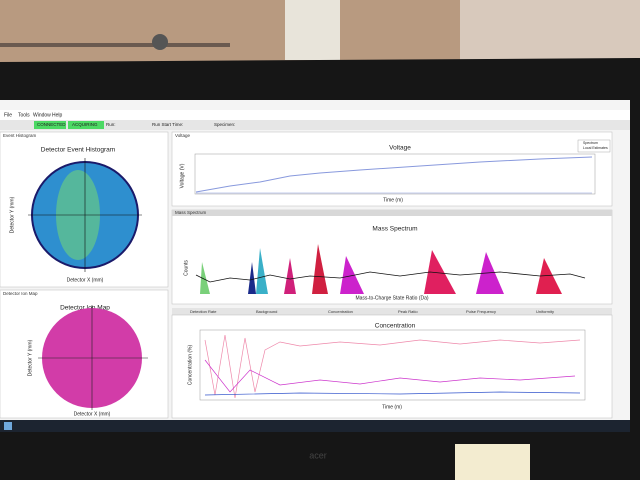 The height and width of the screenshot is (485, 640). I want to click on axis-label: Mass-to-Charge State Ratio (Da), so click(391, 298).